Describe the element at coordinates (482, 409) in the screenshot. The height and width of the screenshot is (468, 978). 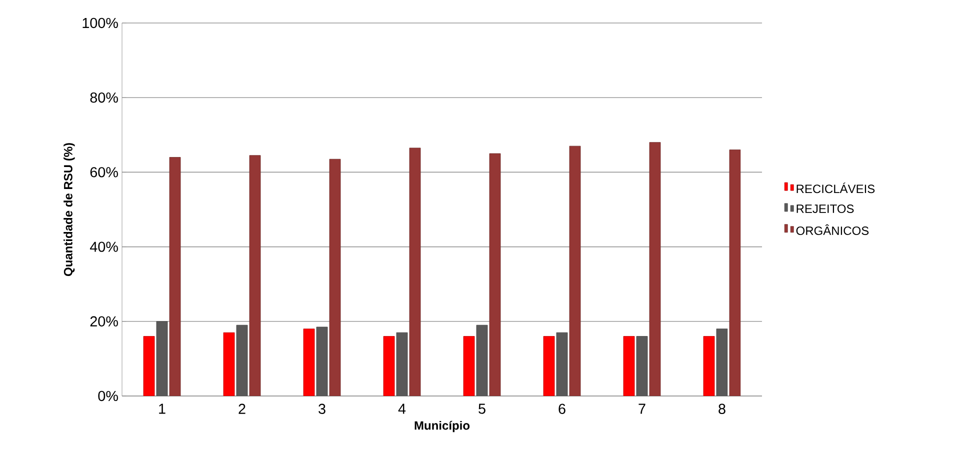
I see `x-tick-label: 5` at that location.